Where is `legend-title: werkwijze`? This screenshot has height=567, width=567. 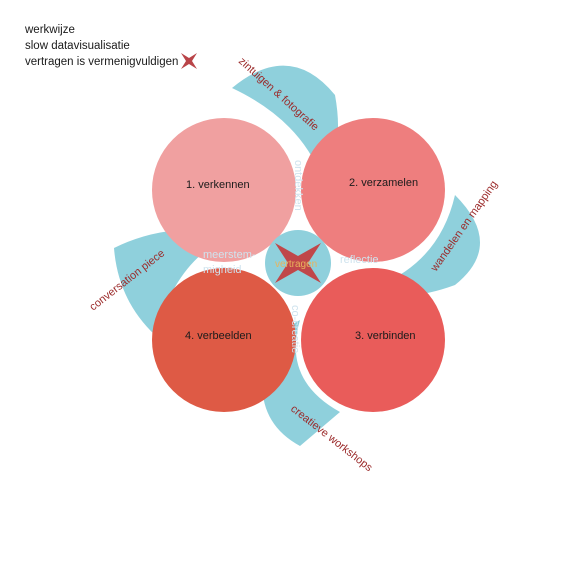 legend-title: werkwijze is located at coordinates (50, 30).